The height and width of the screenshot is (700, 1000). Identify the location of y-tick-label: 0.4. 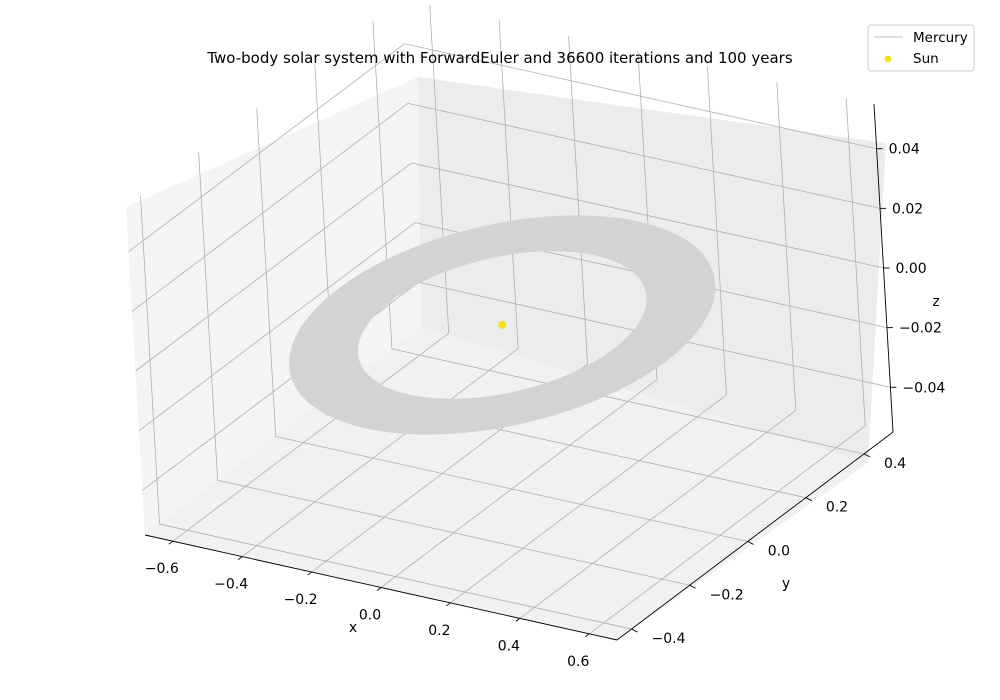
(895, 464).